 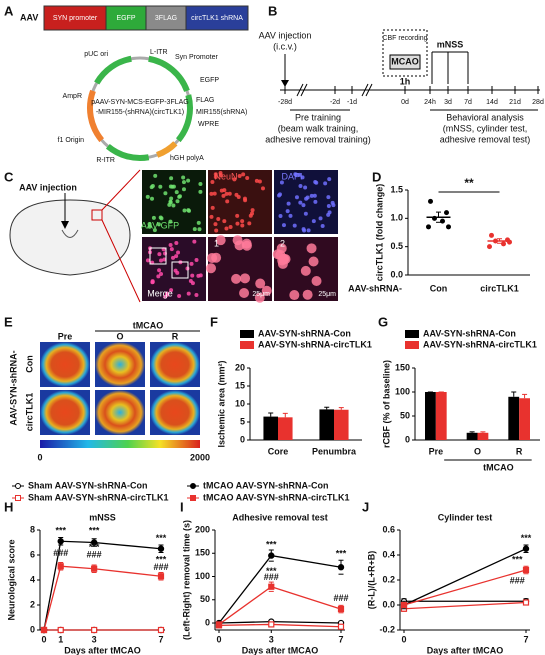 I want to click on label: AAV injection, so click(x=285, y=35).